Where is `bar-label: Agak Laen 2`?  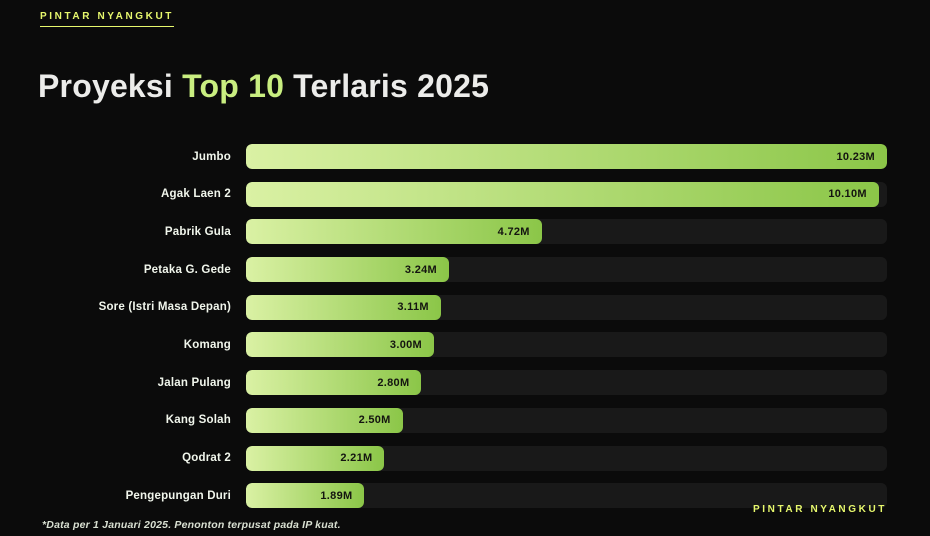
bar-label: Agak Laen 2 is located at coordinates (196, 194).